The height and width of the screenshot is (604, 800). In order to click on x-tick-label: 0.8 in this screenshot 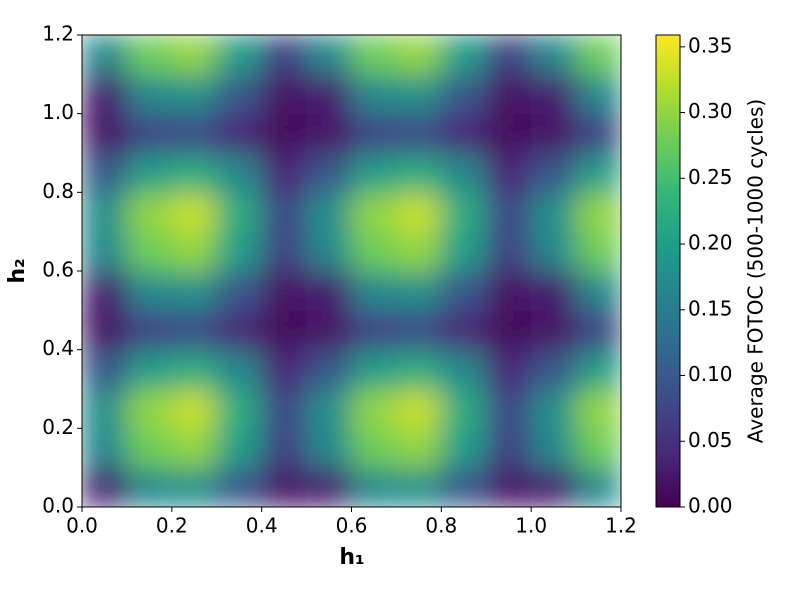, I will do `click(441, 526)`.